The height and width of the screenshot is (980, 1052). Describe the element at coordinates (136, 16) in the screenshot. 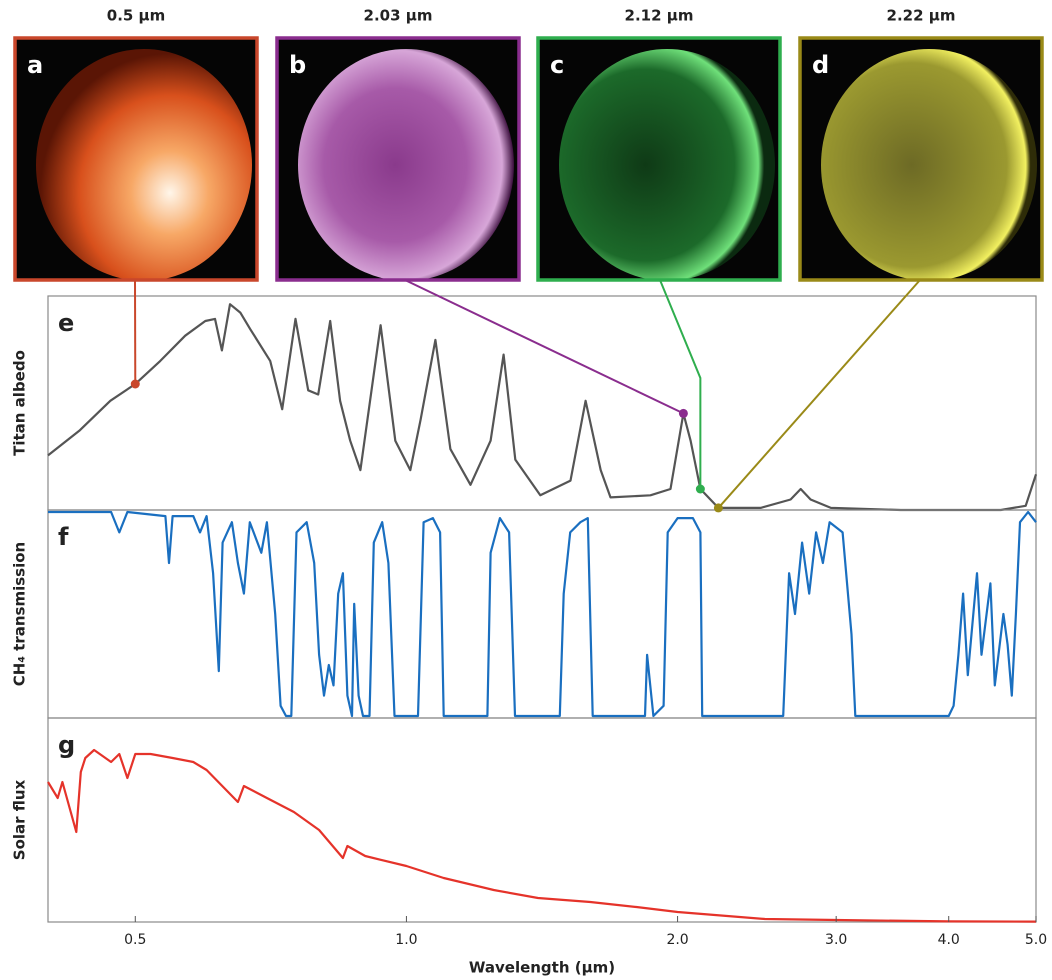

I see `panel-wavelength-label: 0.5 µm` at that location.